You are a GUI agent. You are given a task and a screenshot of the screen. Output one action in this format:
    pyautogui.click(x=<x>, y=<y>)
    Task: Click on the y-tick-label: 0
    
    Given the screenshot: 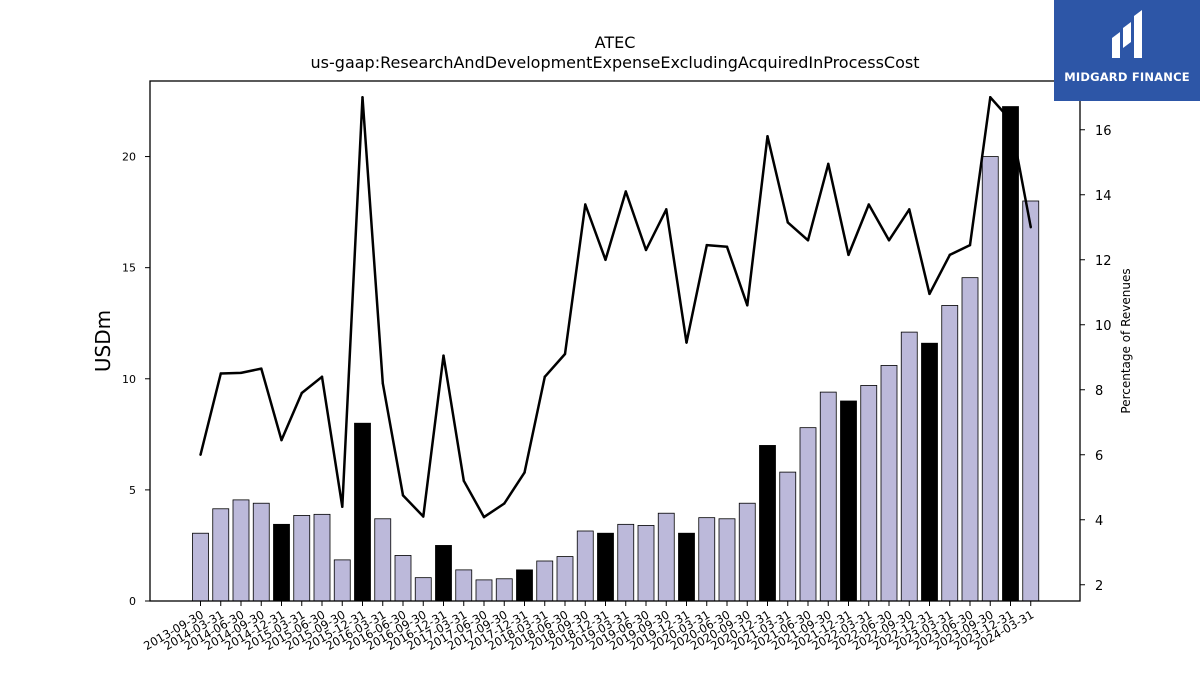 What is the action you would take?
    pyautogui.click(x=132, y=601)
    